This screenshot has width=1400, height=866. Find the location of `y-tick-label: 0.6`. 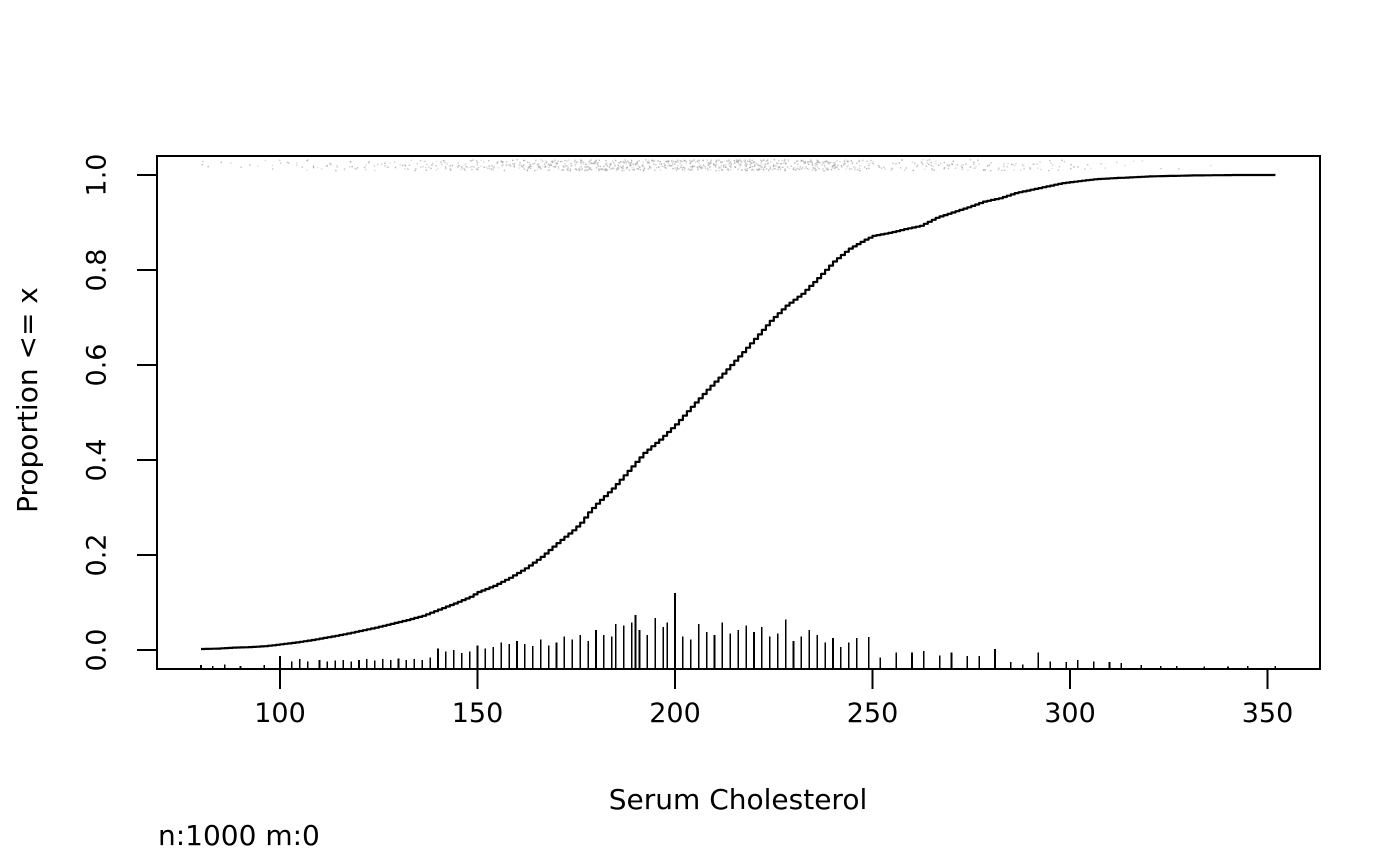

y-tick-label: 0.6 is located at coordinates (97, 365).